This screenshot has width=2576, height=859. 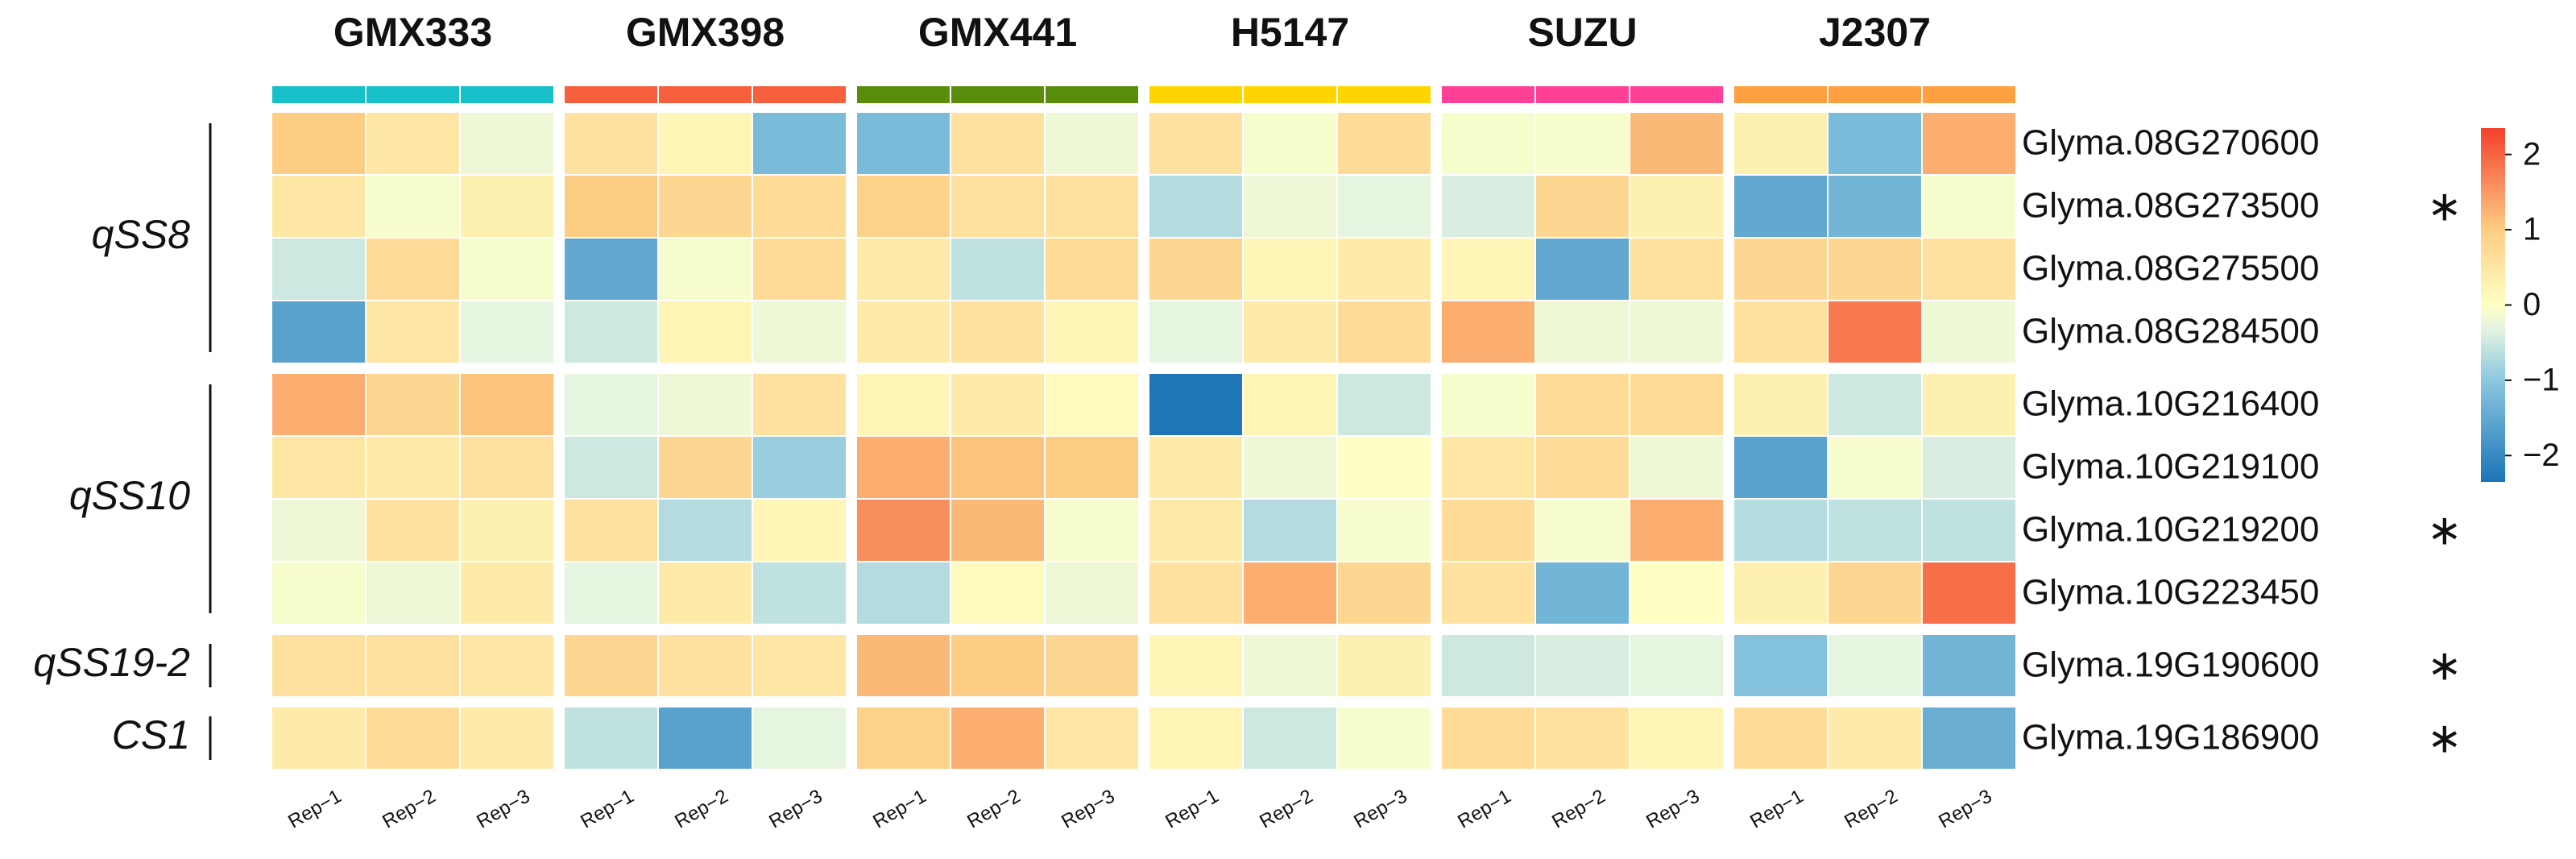 I want to click on colorbar-tick-label: 1, so click(x=2532, y=229).